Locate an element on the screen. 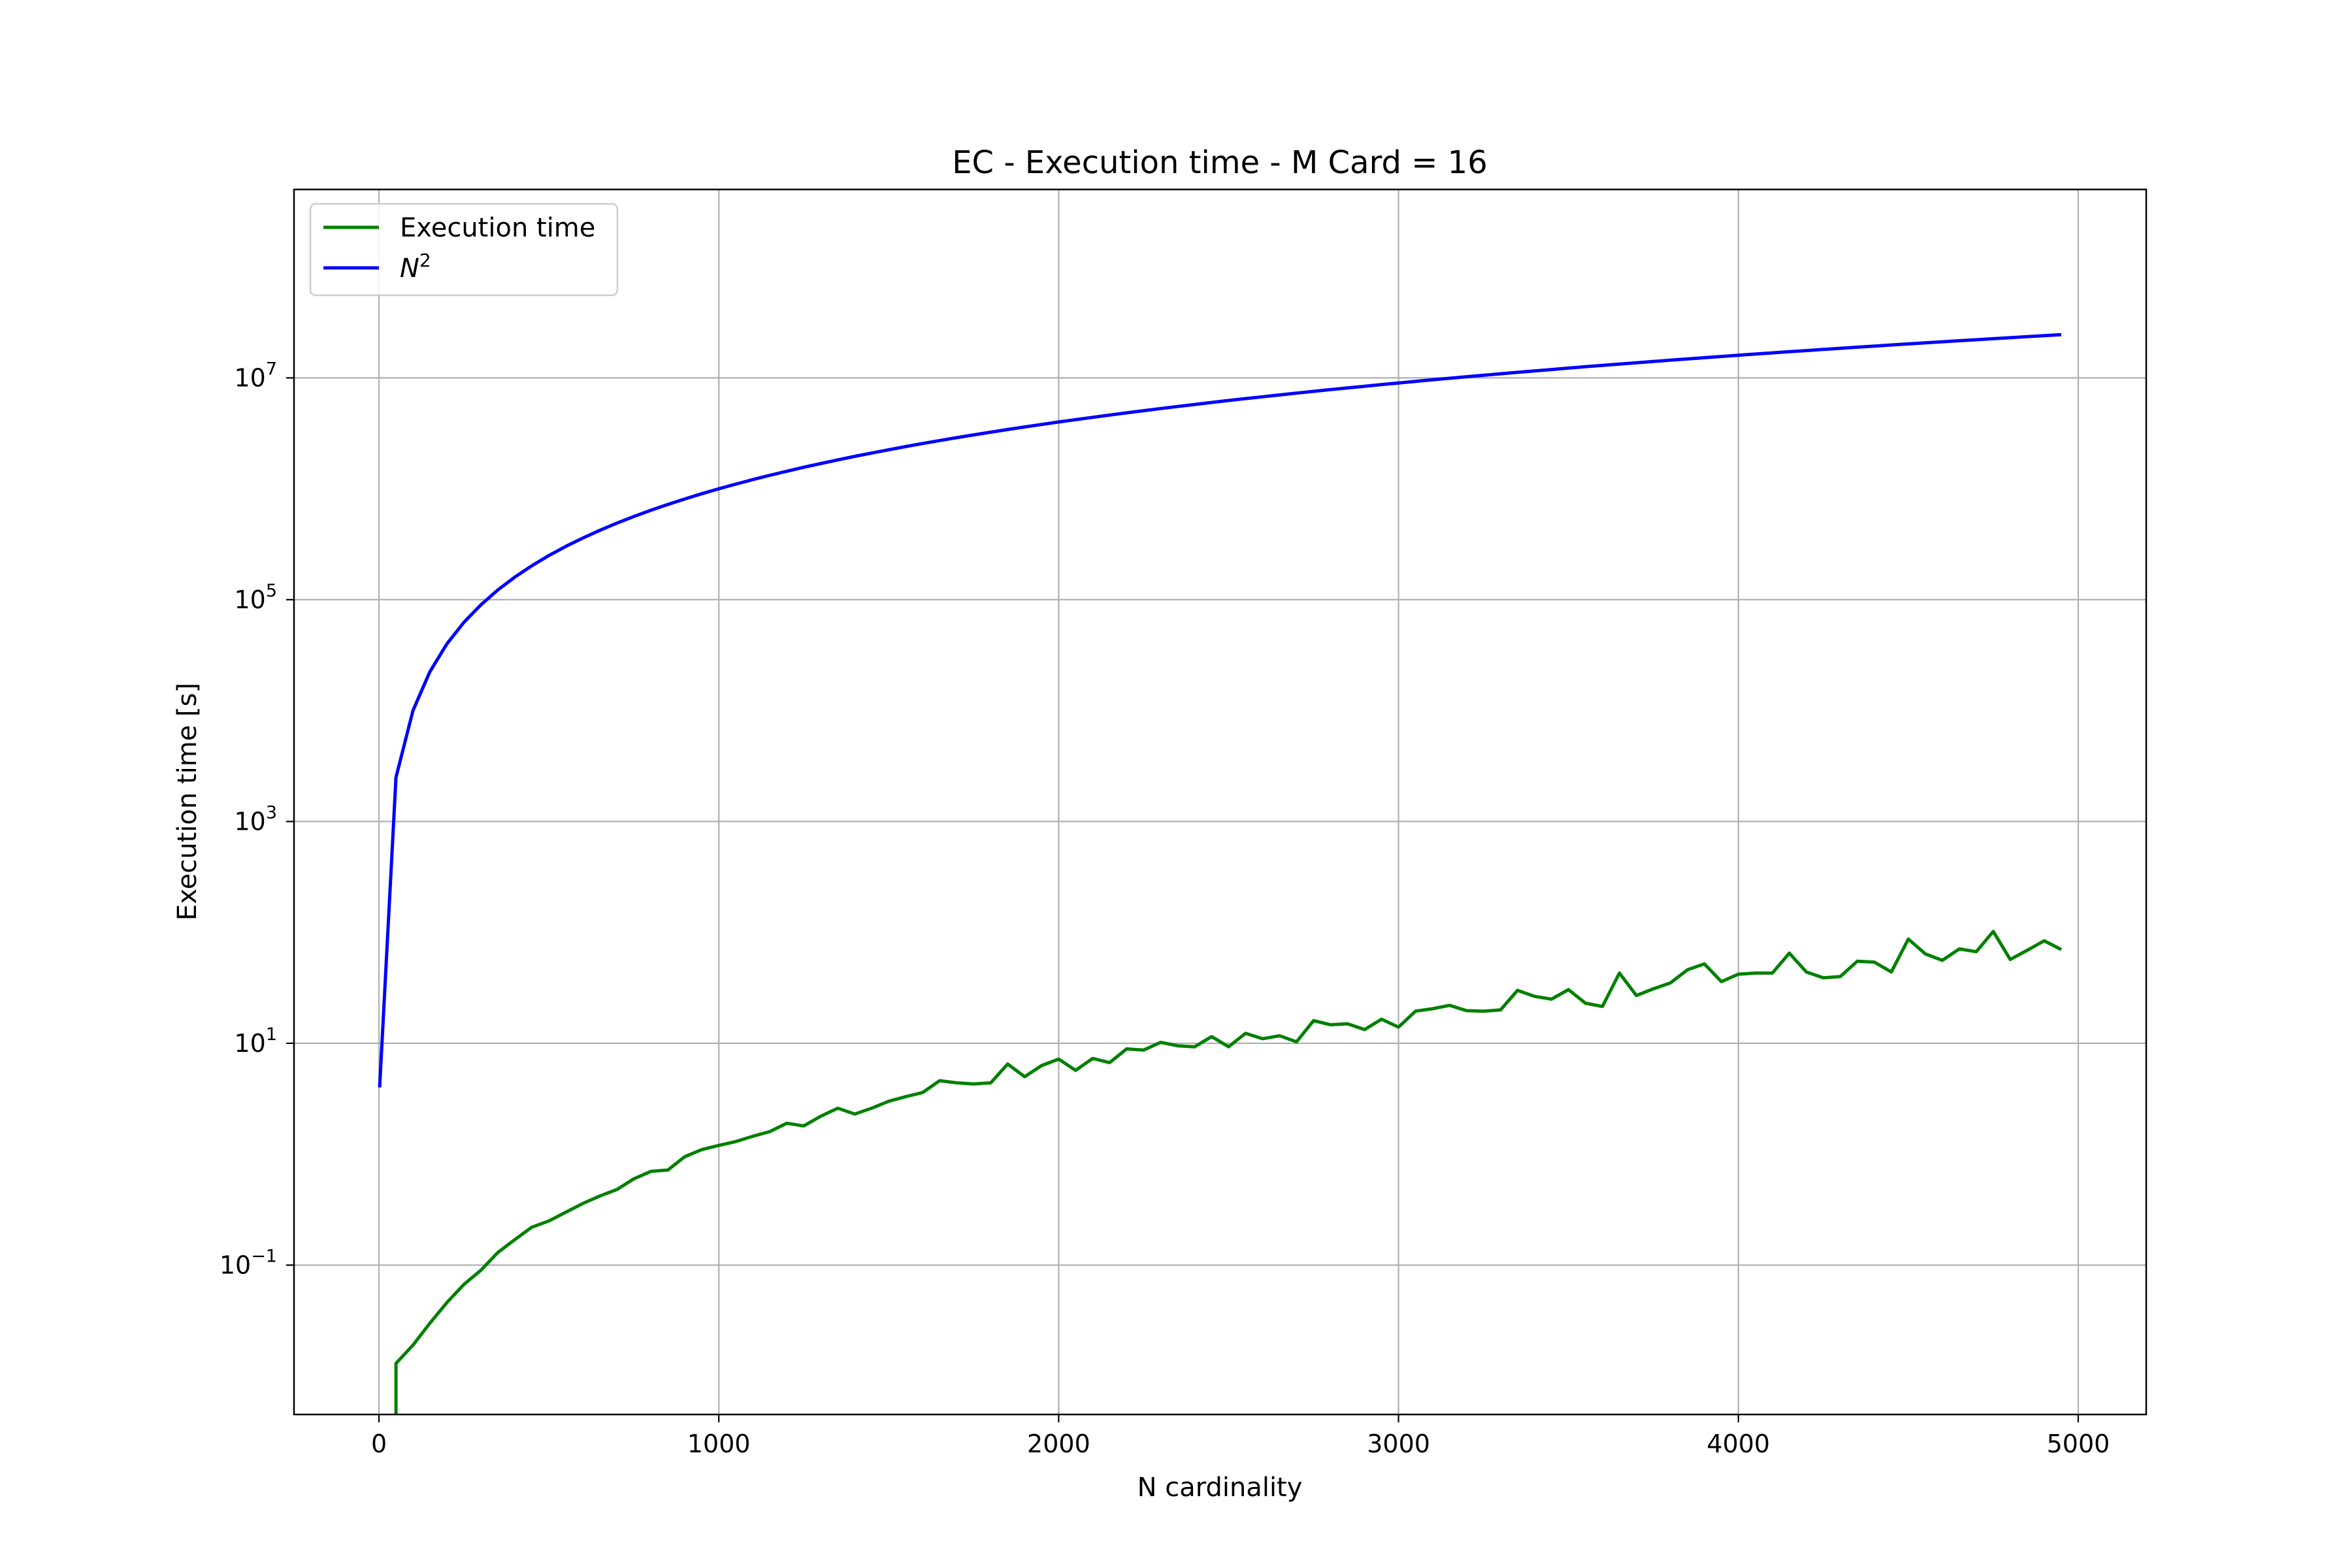 The image size is (2352, 1568). legend-label-n-squared: N2 is located at coordinates (415, 267).